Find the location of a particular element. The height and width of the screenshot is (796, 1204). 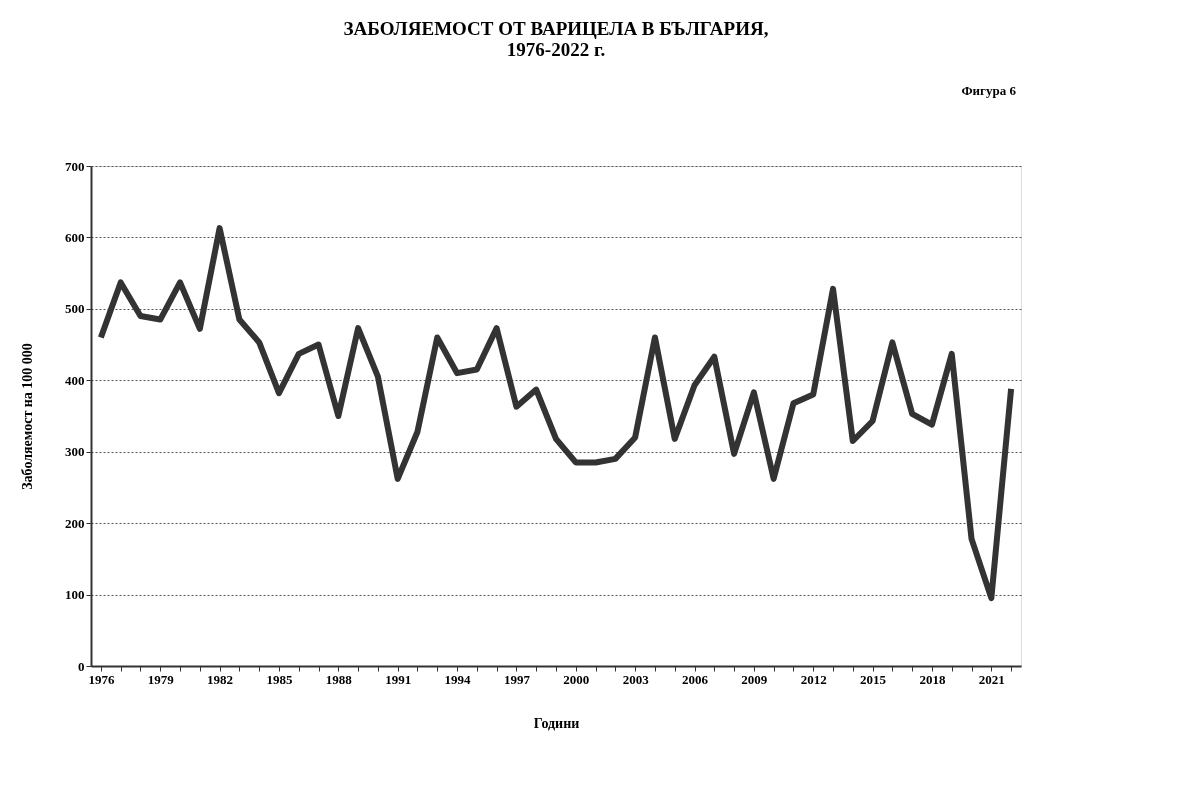

x-tick-label: 1988 is located at coordinates (339, 679).